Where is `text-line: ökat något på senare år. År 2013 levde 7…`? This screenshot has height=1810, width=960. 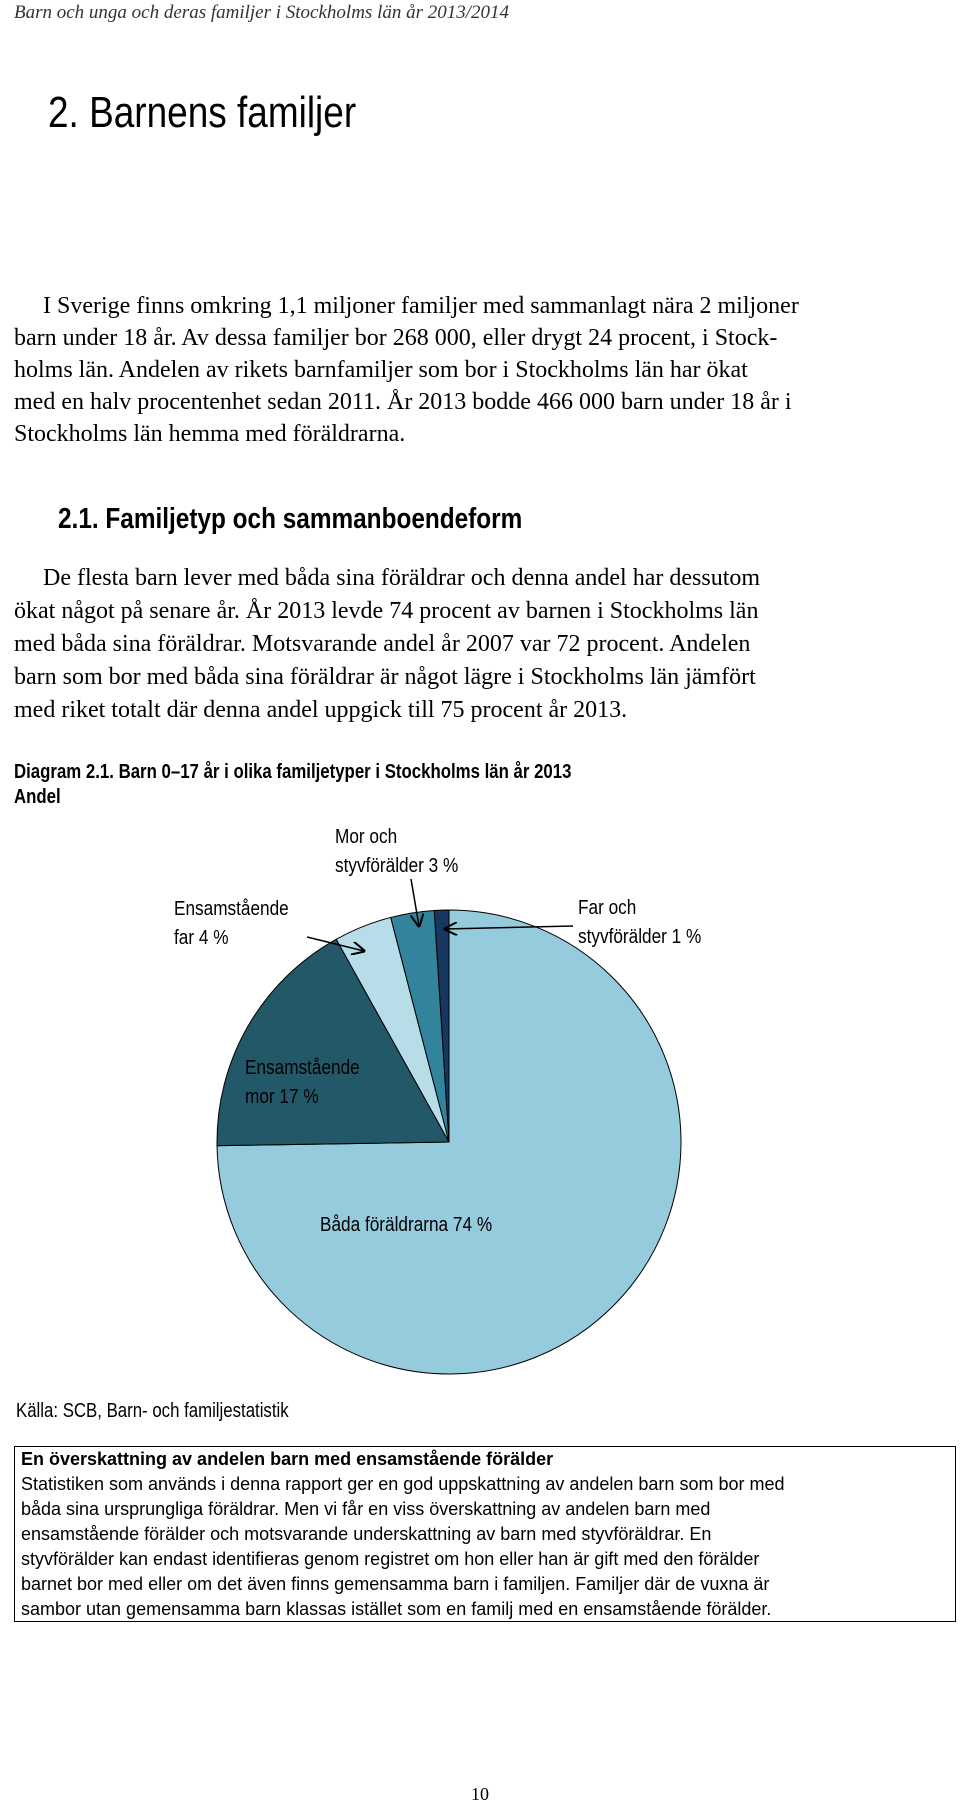 text-line: ökat något på senare år. År 2013 levde 7… is located at coordinates (386, 611).